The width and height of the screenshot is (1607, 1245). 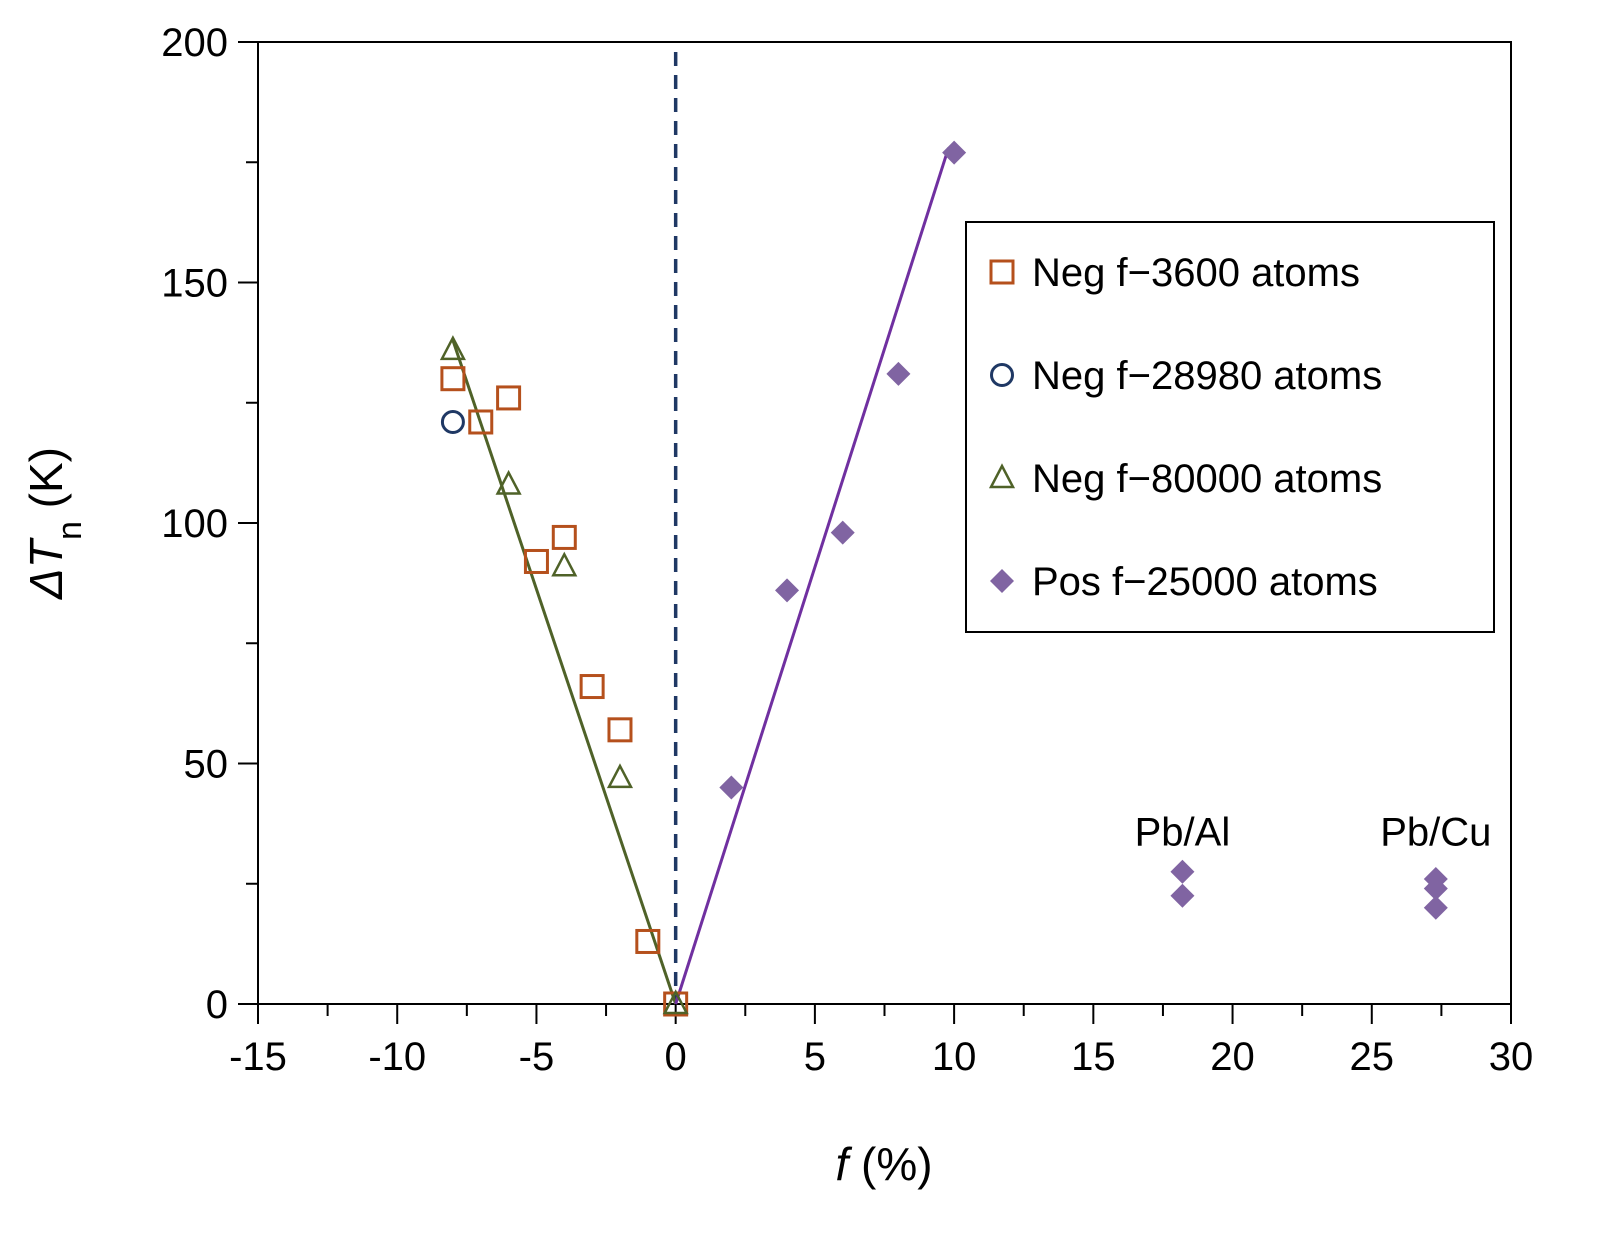 I want to click on x-axis-title: f (%), so click(x=883, y=1164).